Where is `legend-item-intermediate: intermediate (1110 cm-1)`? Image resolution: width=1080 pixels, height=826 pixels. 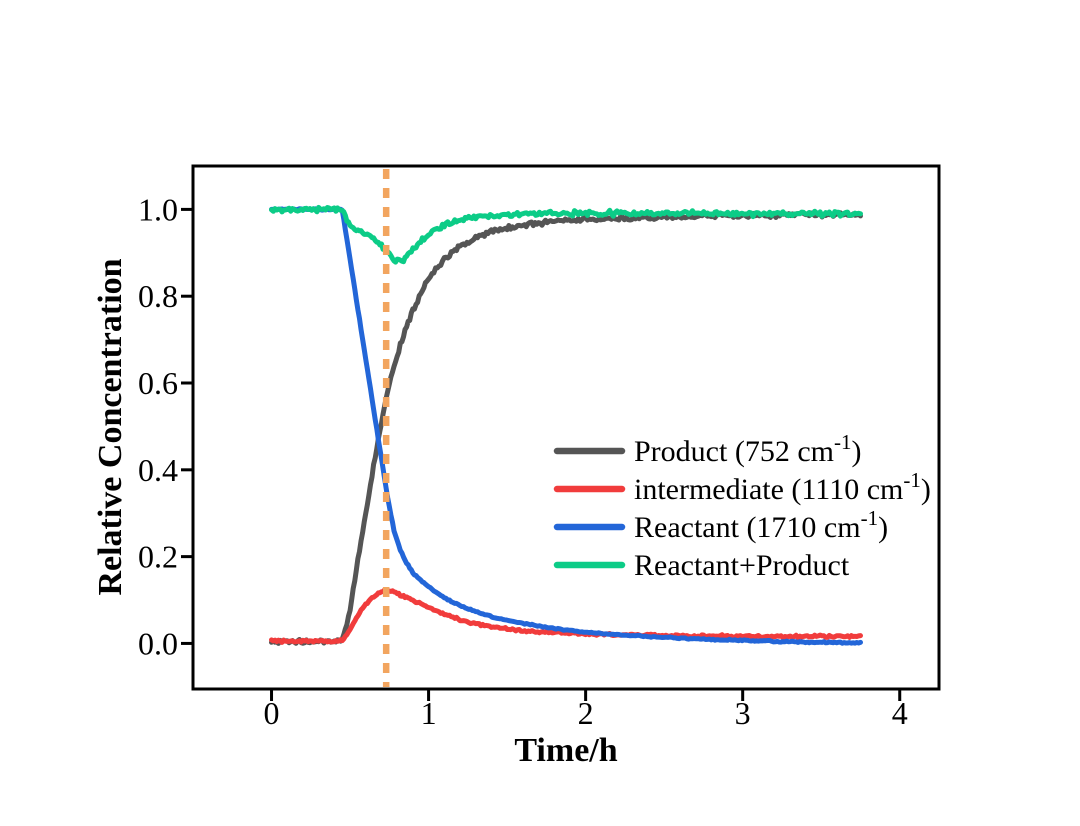 legend-item-intermediate: intermediate (1110 cm-1) is located at coordinates (742, 487).